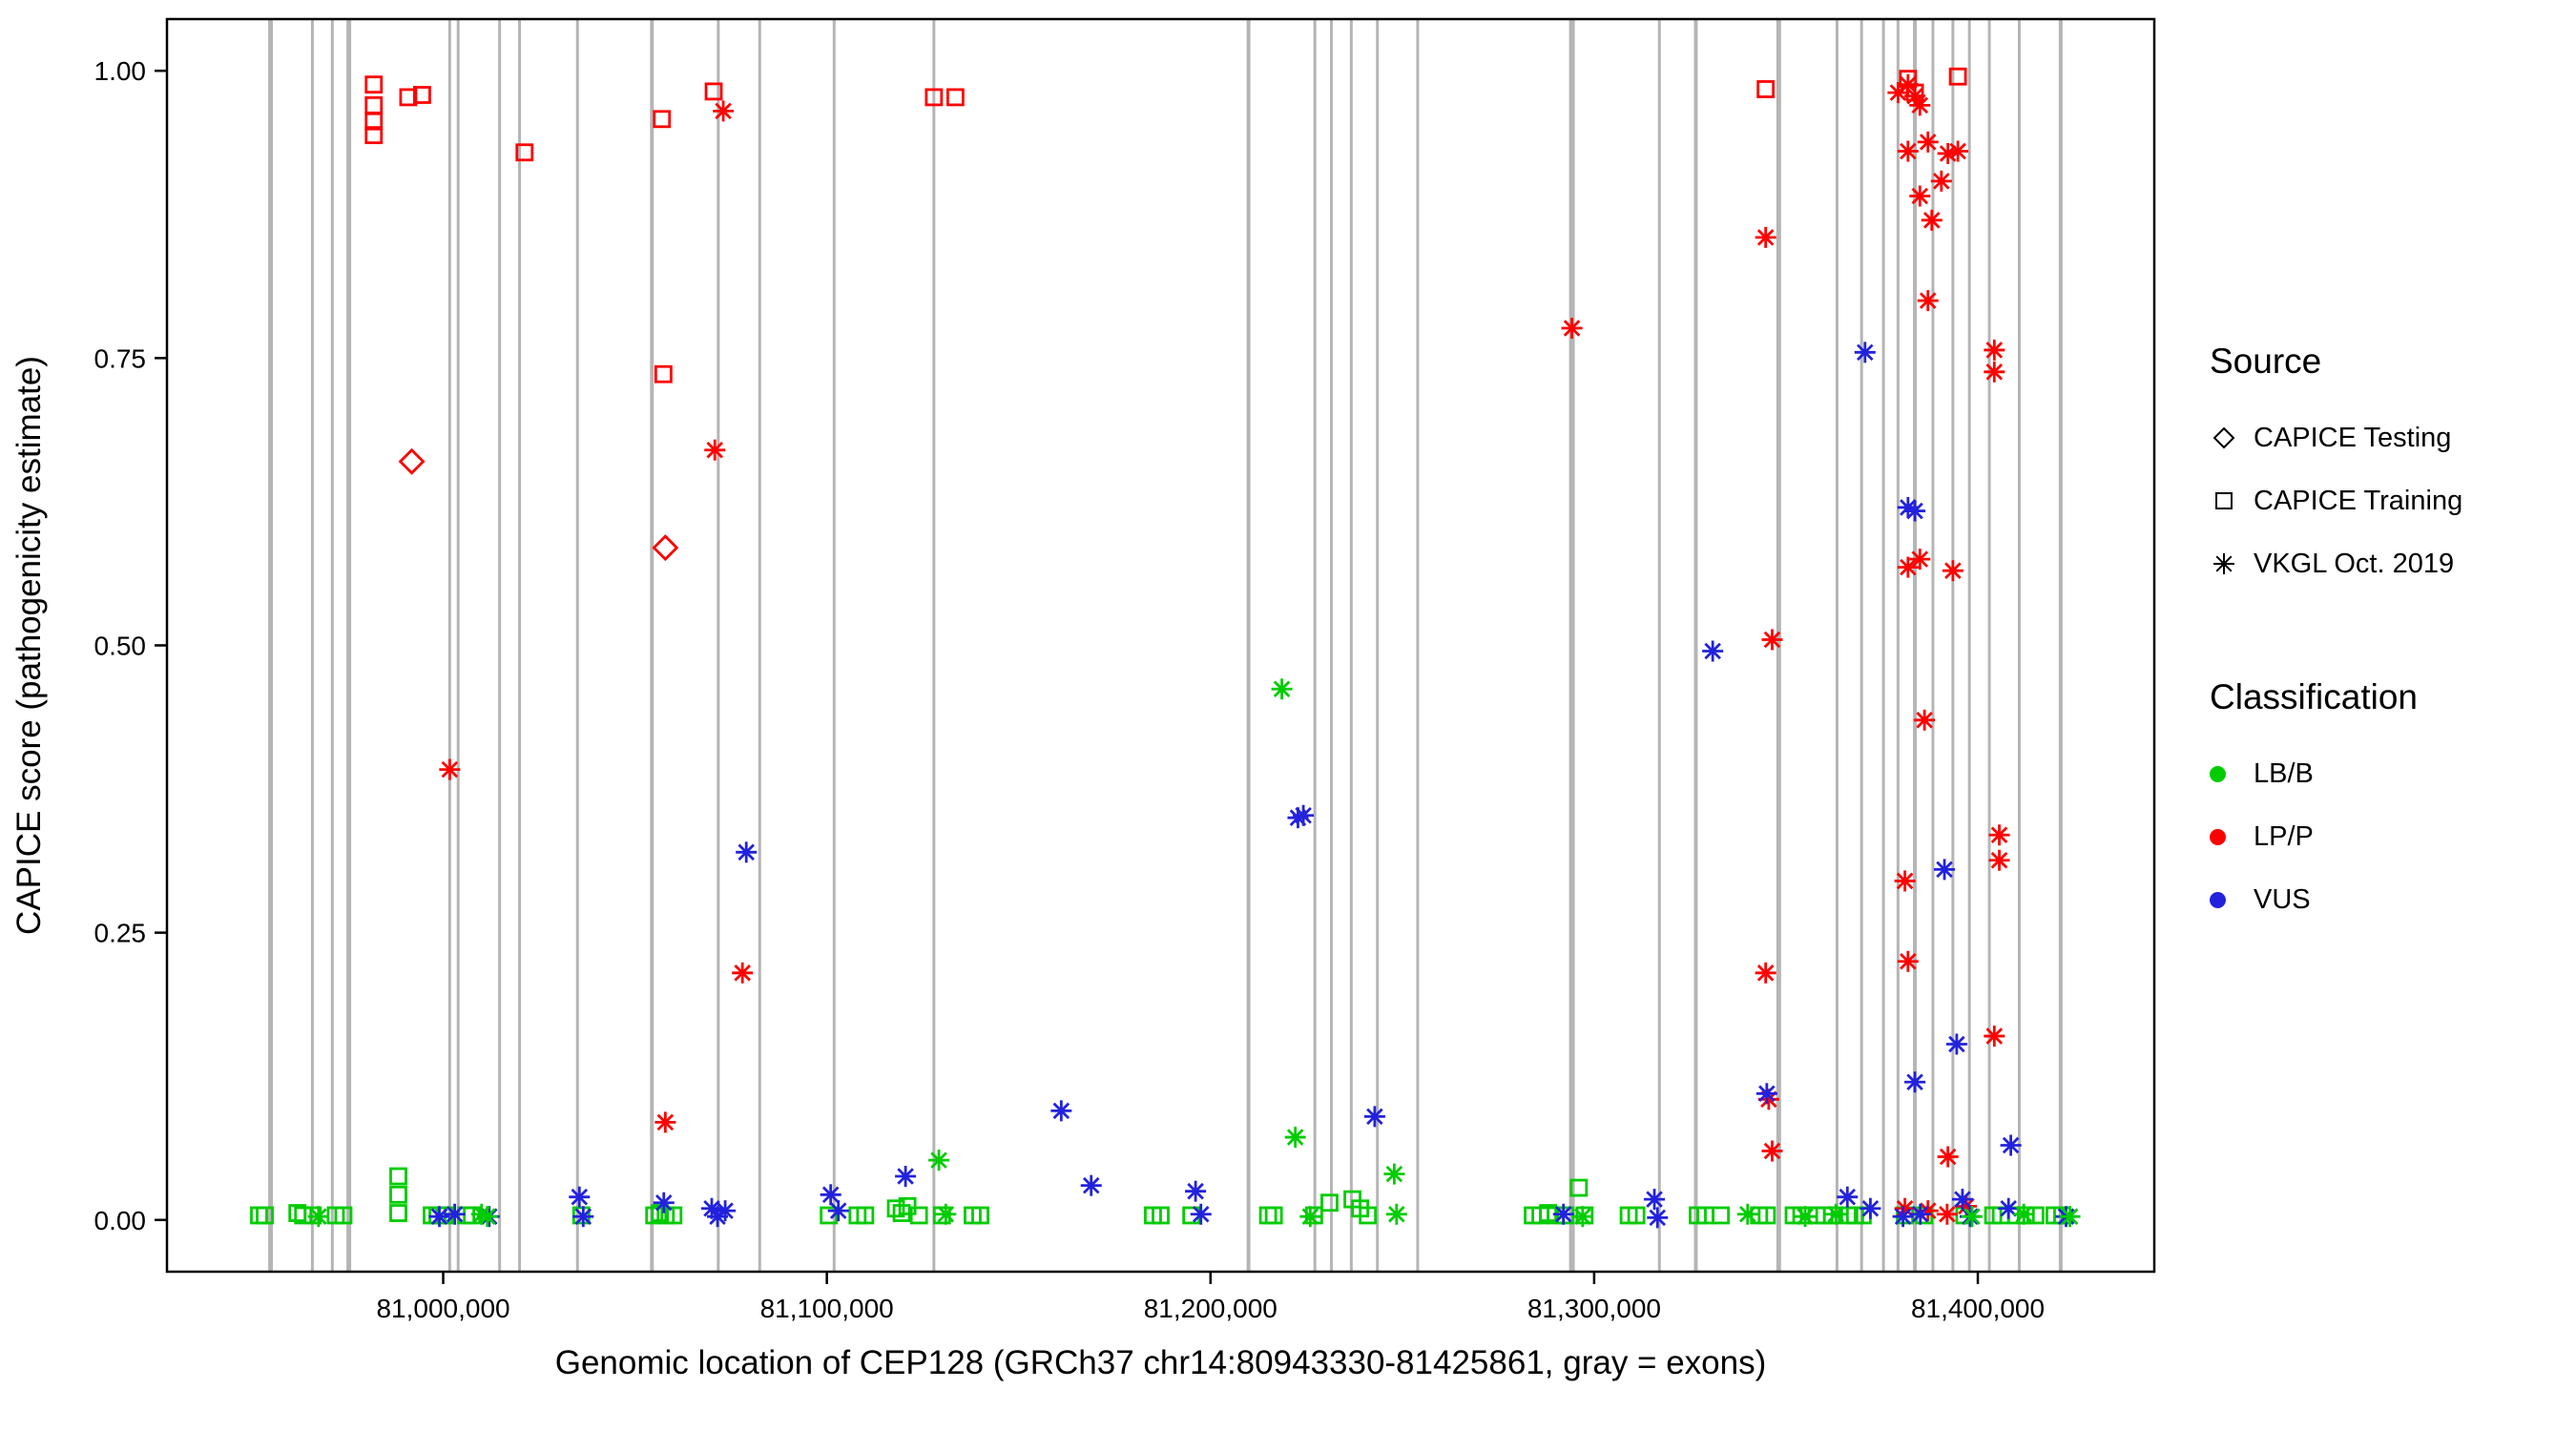 Image resolution: width=2576 pixels, height=1431 pixels. I want to click on y-axis-title: CAPICE score (pathogenicity estimate), so click(29, 645).